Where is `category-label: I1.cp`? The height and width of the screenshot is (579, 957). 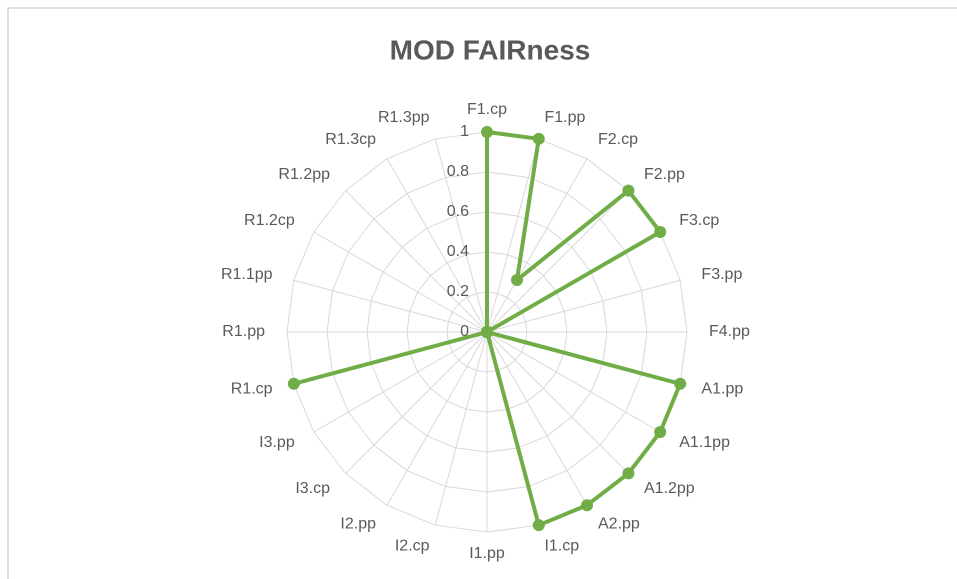
category-label: I1.cp is located at coordinates (561, 546).